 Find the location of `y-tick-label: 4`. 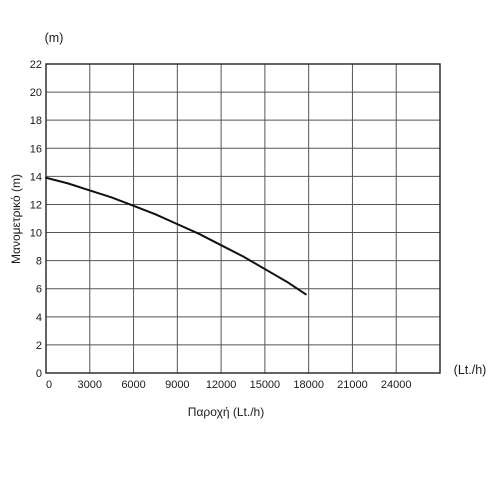

y-tick-label: 4 is located at coordinates (39, 318).